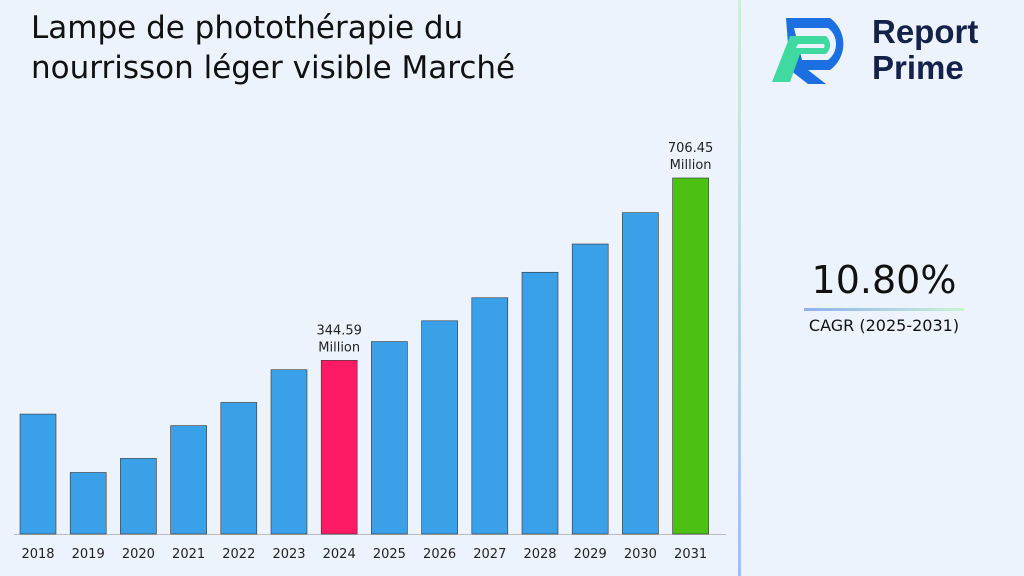 The width and height of the screenshot is (1024, 576). I want to click on bar-2025, so click(389, 438).